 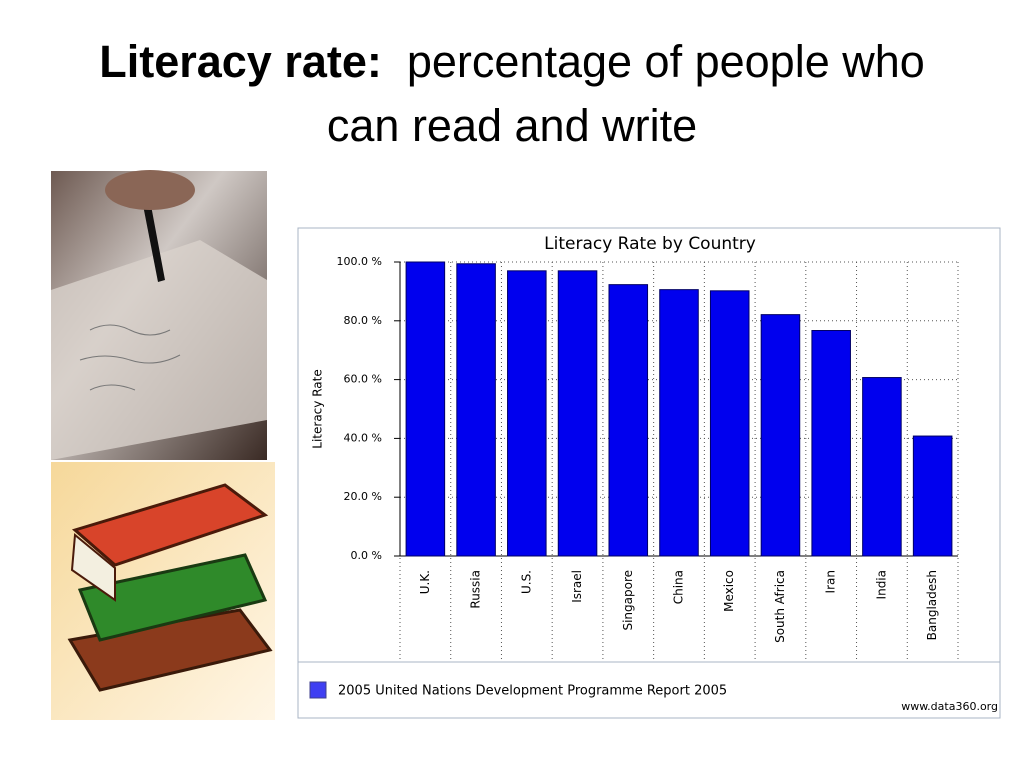 What do you see at coordinates (363, 379) in the screenshot?
I see `y-tick-label: 60.0 %` at bounding box center [363, 379].